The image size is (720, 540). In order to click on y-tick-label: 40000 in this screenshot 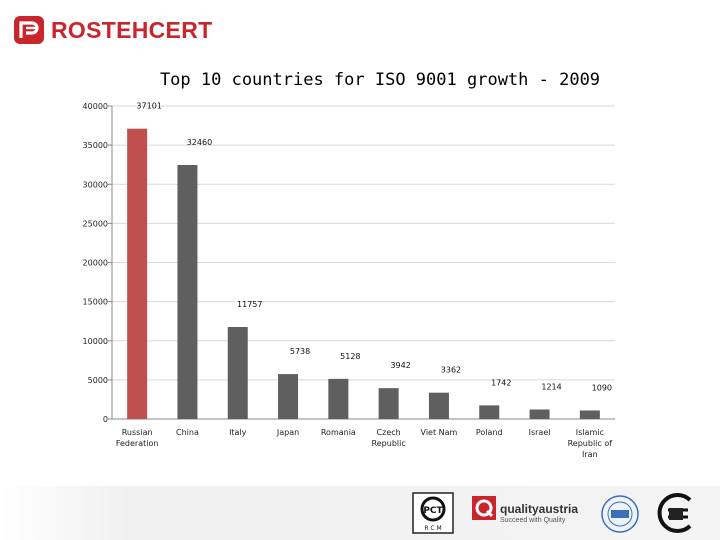, I will do `click(95, 106)`.